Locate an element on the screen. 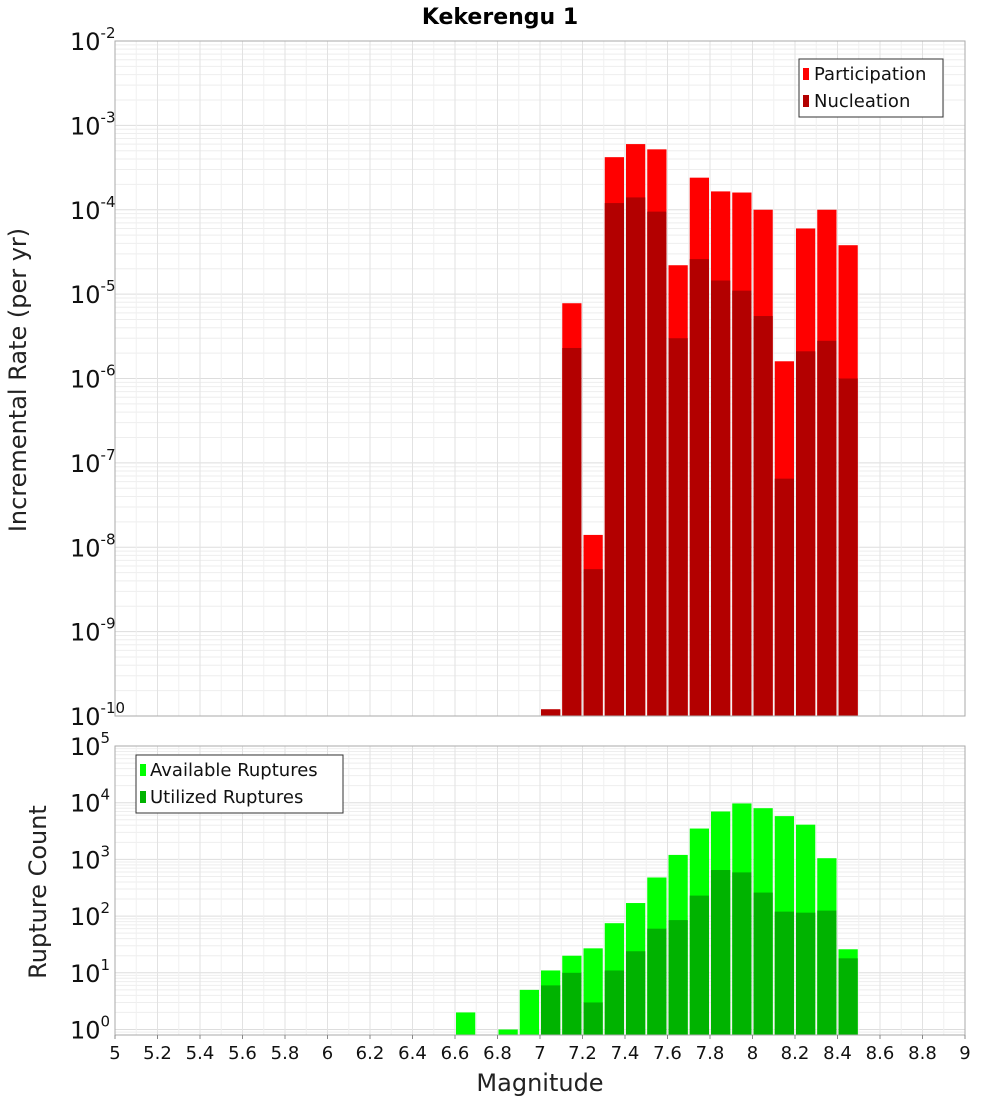 This screenshot has height=1100, width=1000. top-legend: Participation Nucleation is located at coordinates (871, 88).